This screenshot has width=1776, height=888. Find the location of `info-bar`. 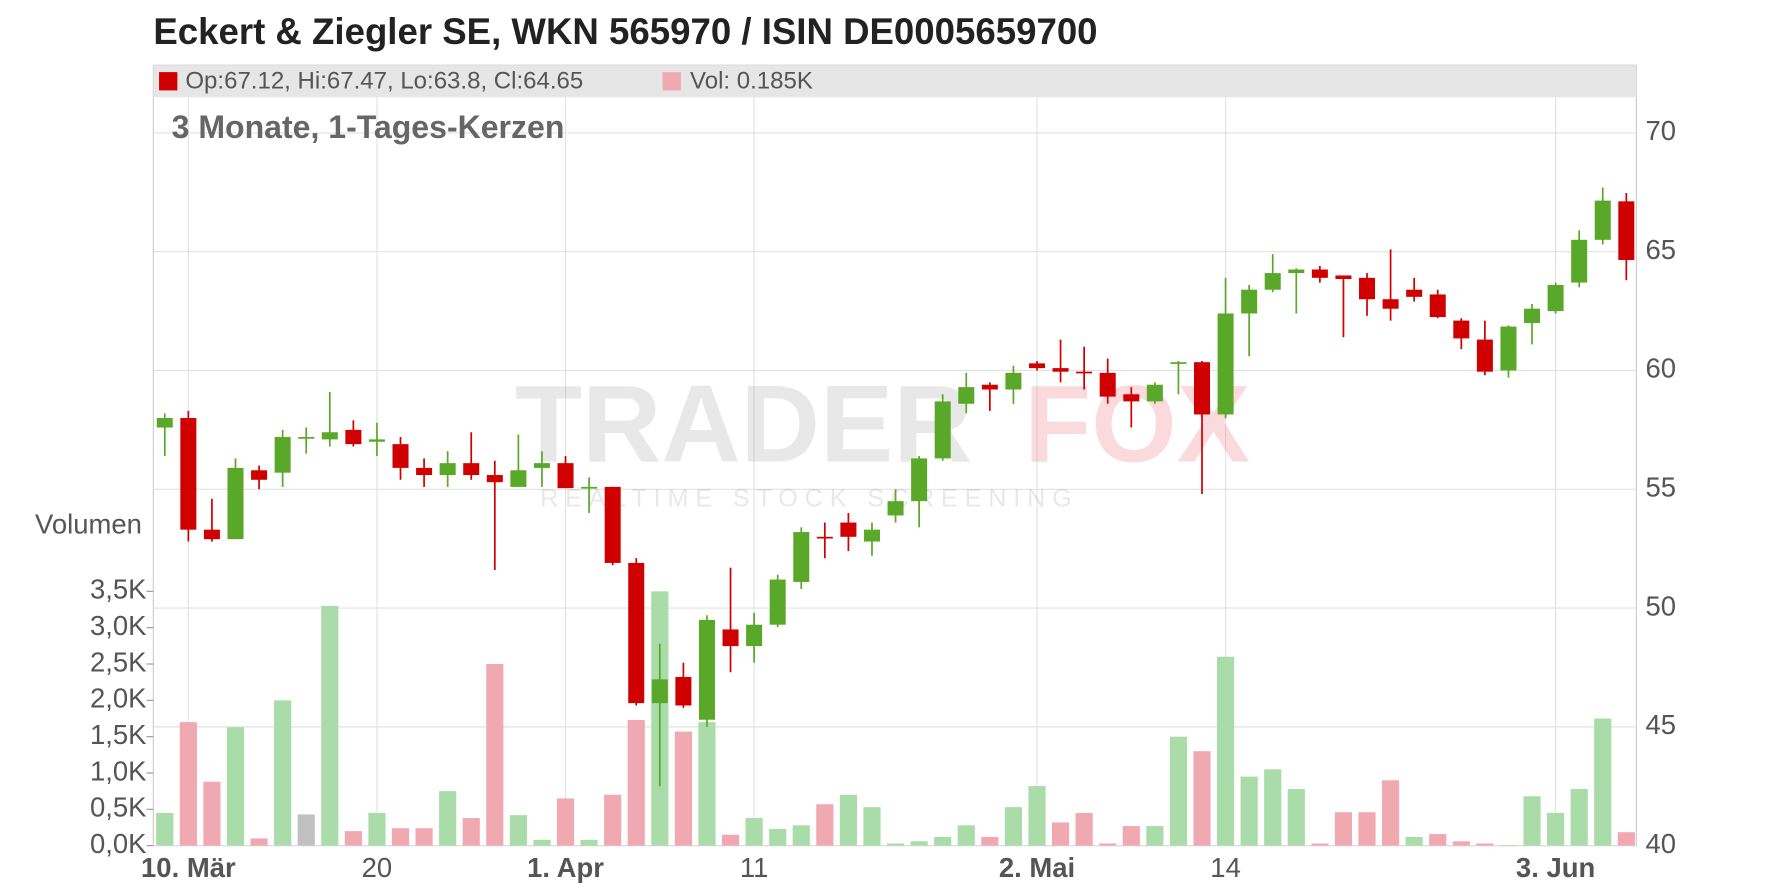

info-bar is located at coordinates (895, 81).